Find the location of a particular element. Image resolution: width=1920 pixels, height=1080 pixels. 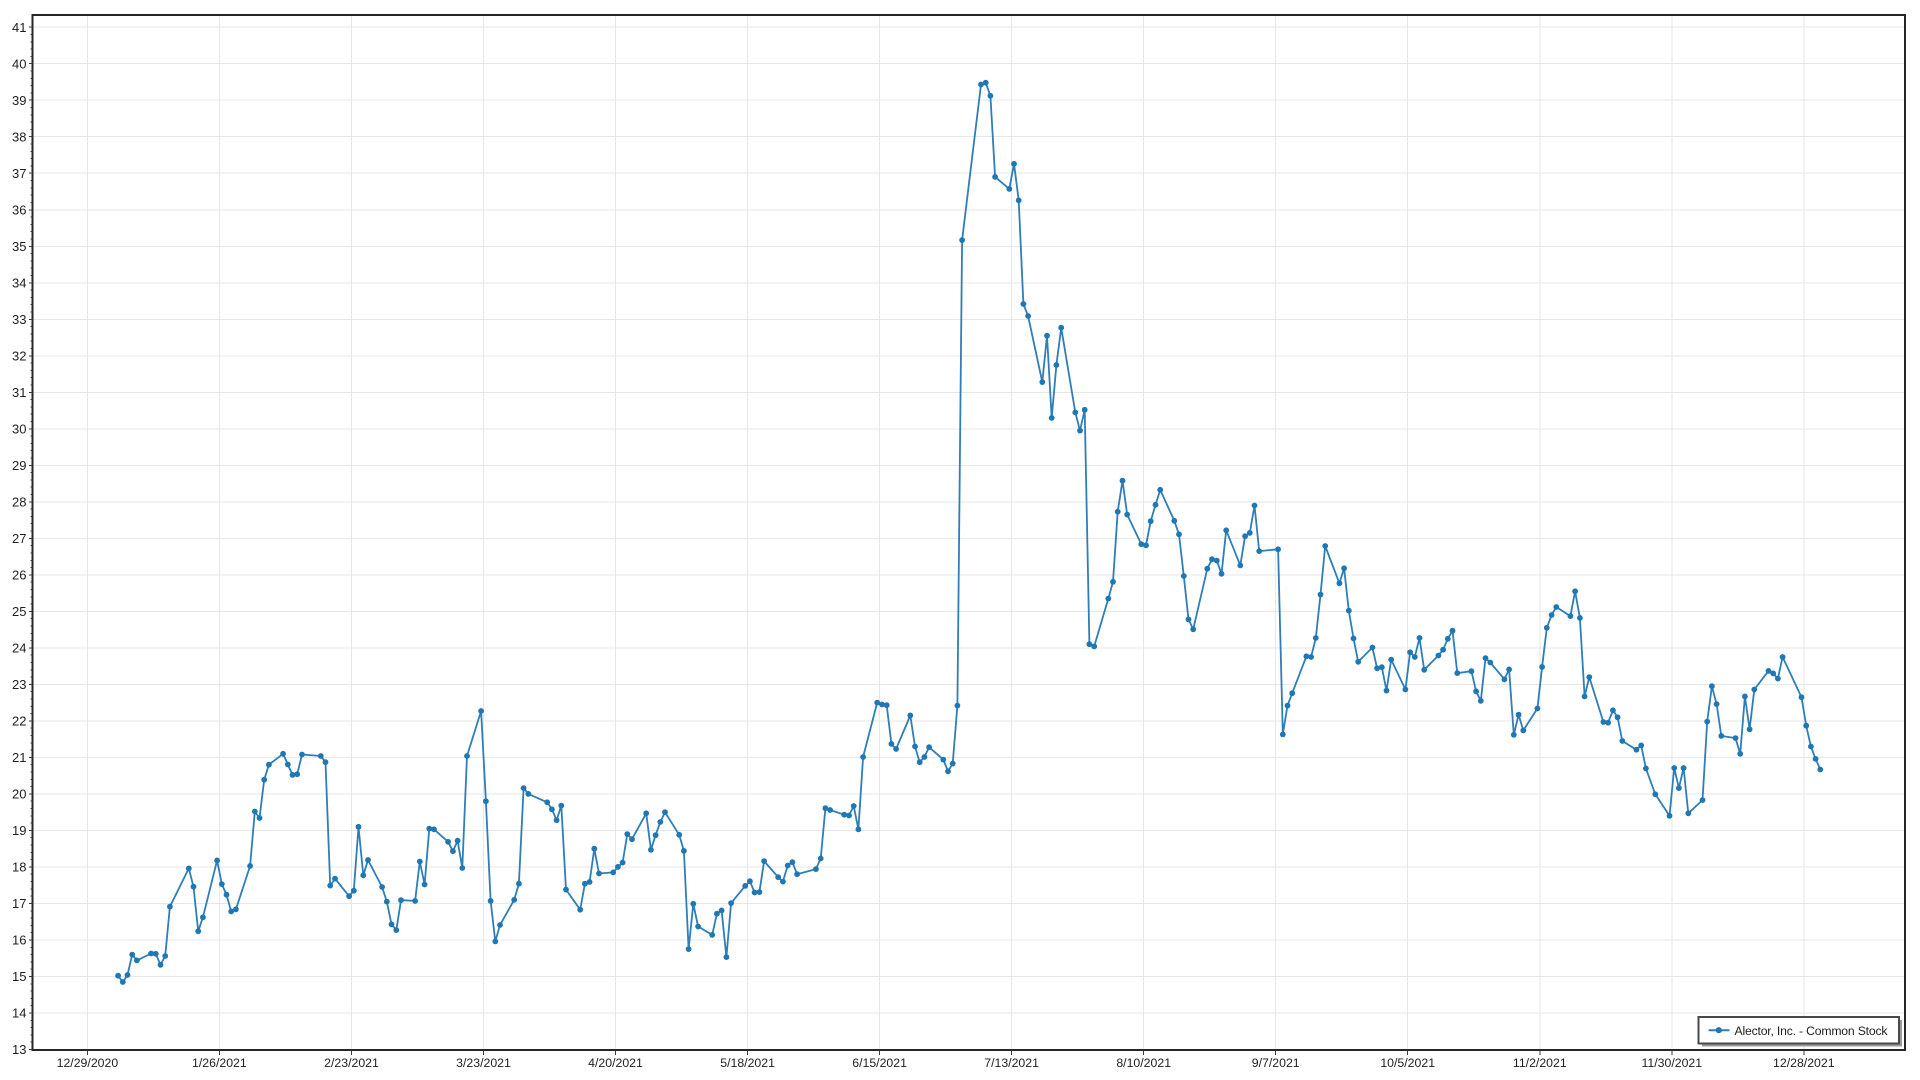

svg-text: 11/2/2021 is located at coordinates (1540, 1063).